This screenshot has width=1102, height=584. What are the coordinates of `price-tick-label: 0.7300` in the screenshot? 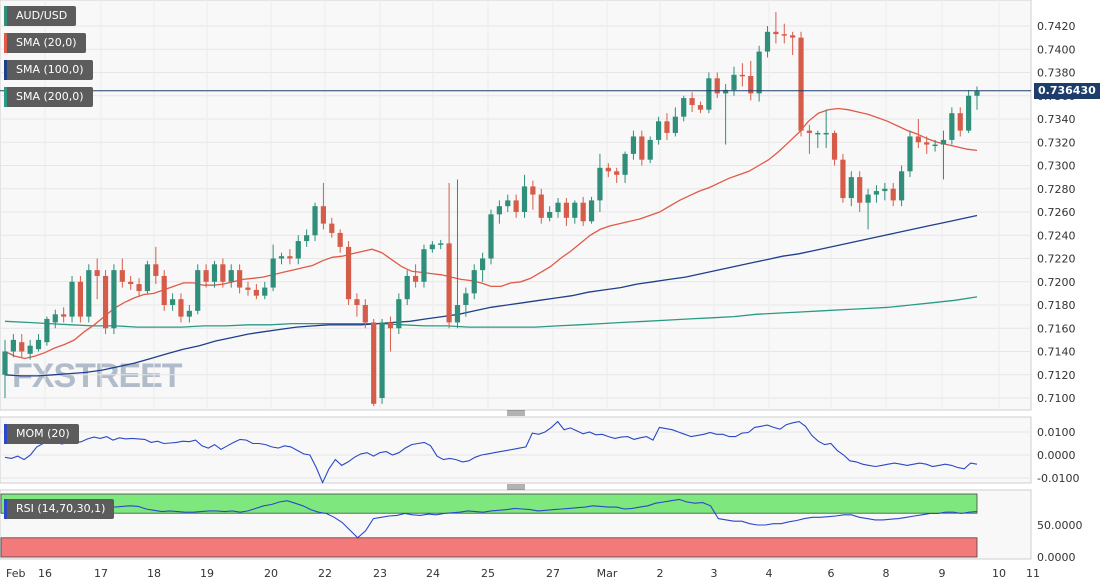 It's located at (1056, 166).